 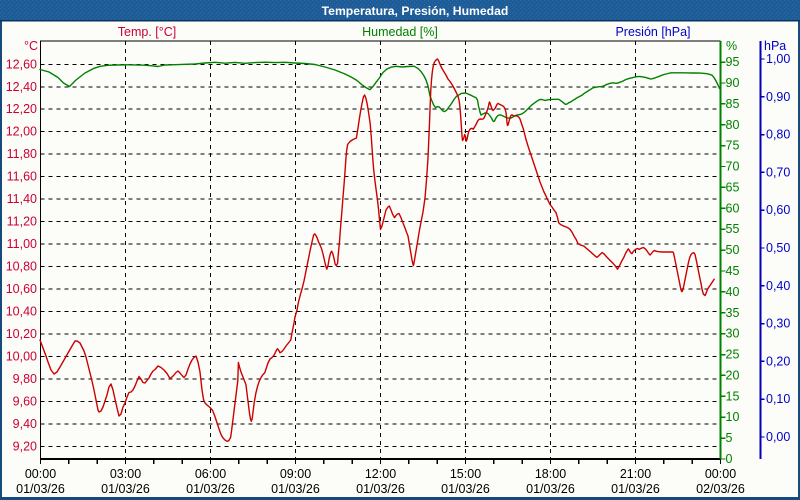 I want to click on svg-text: 12,60, so click(x=21, y=64).